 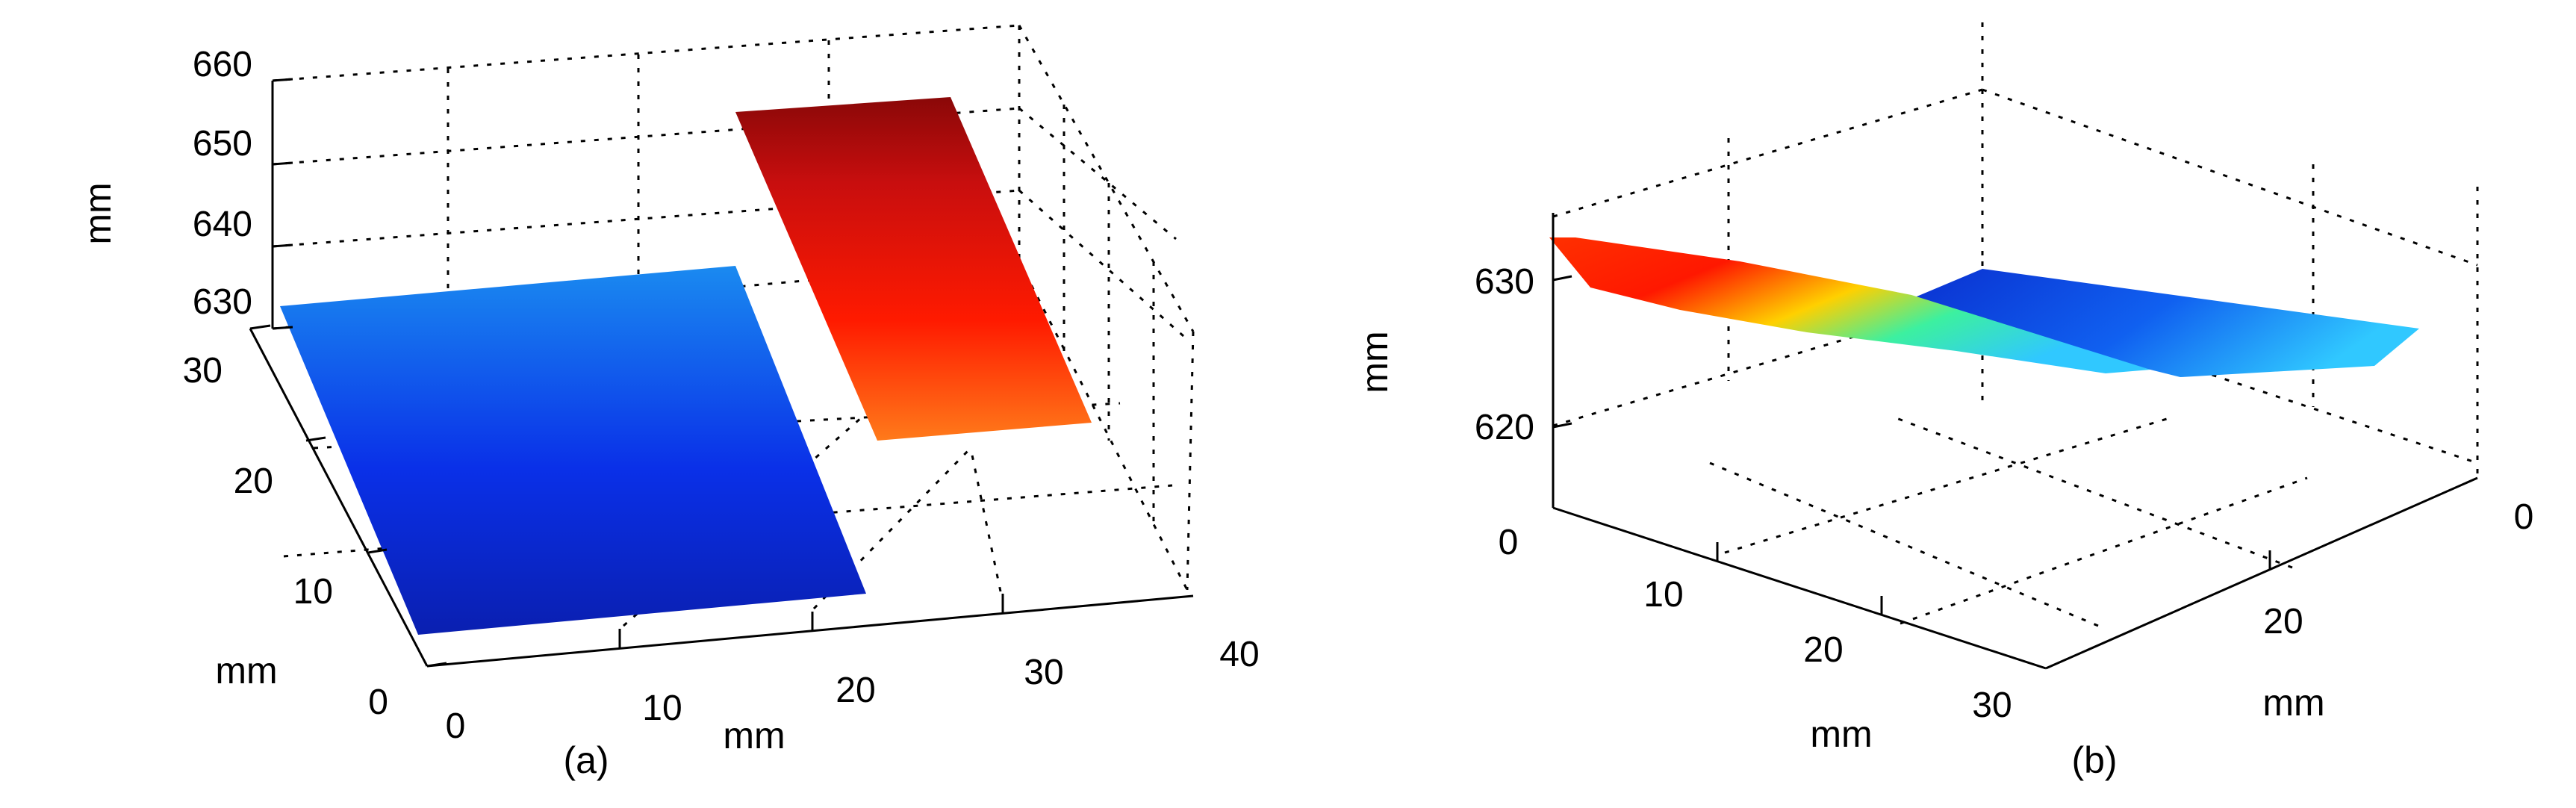 I want to click on panel-b-z-tick-620: 620, so click(x=1504, y=427).